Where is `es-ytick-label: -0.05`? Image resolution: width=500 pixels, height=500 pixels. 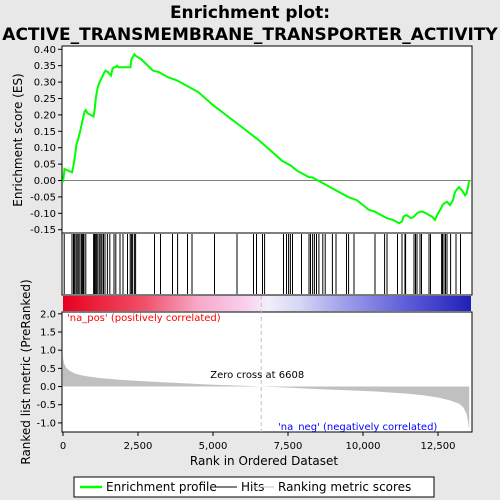
es-ytick-label: -0.05 is located at coordinates (43, 197).